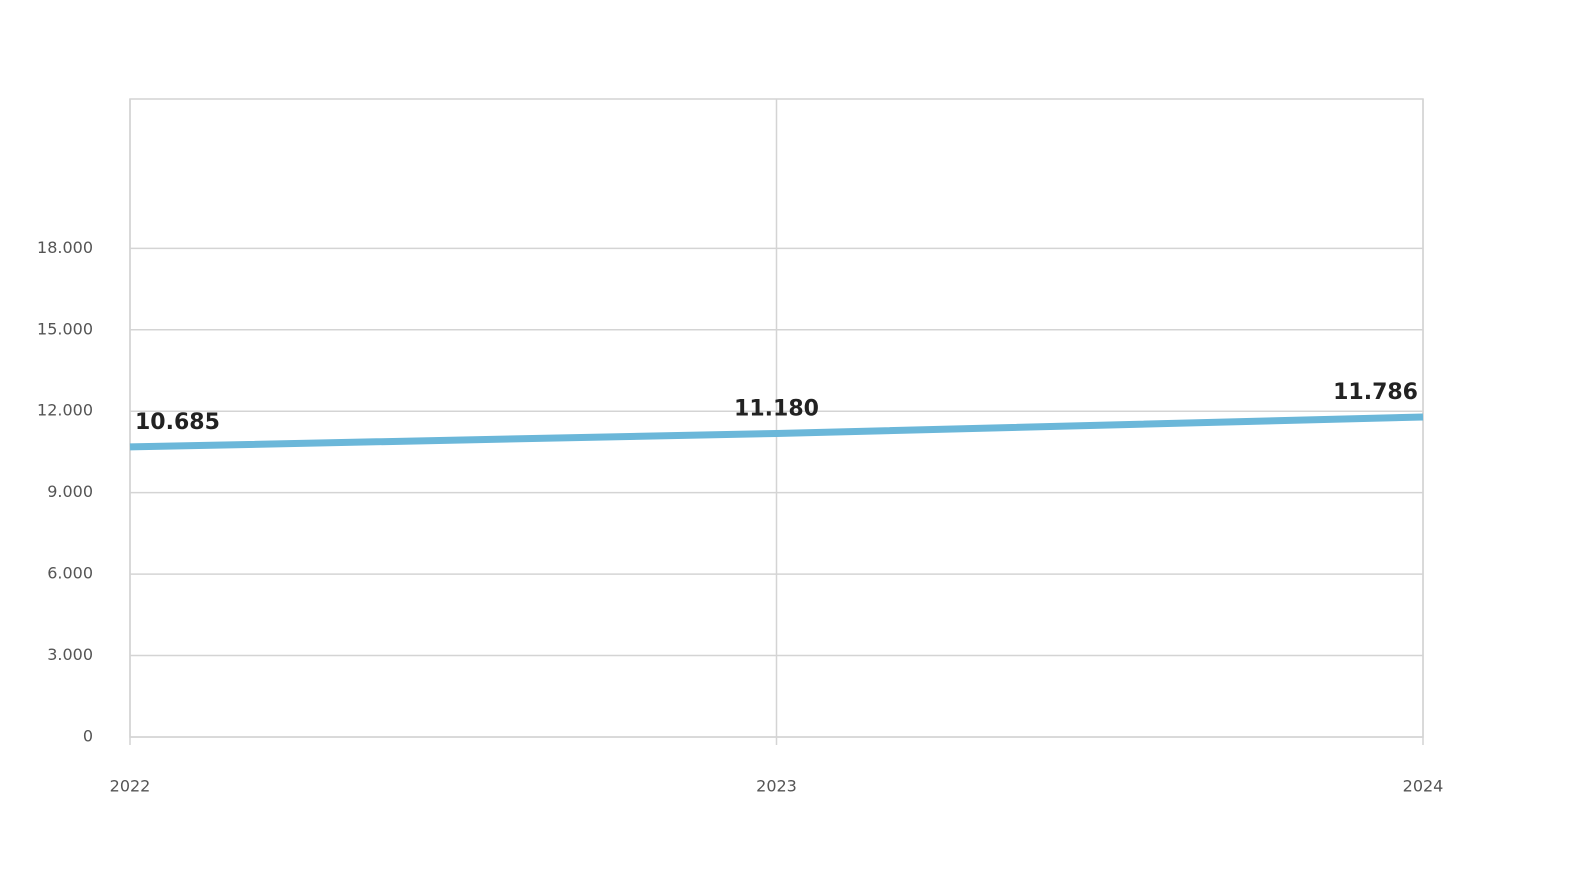  Describe the element at coordinates (65, 328) in the screenshot. I see `y-tick-label: 15.000` at that location.